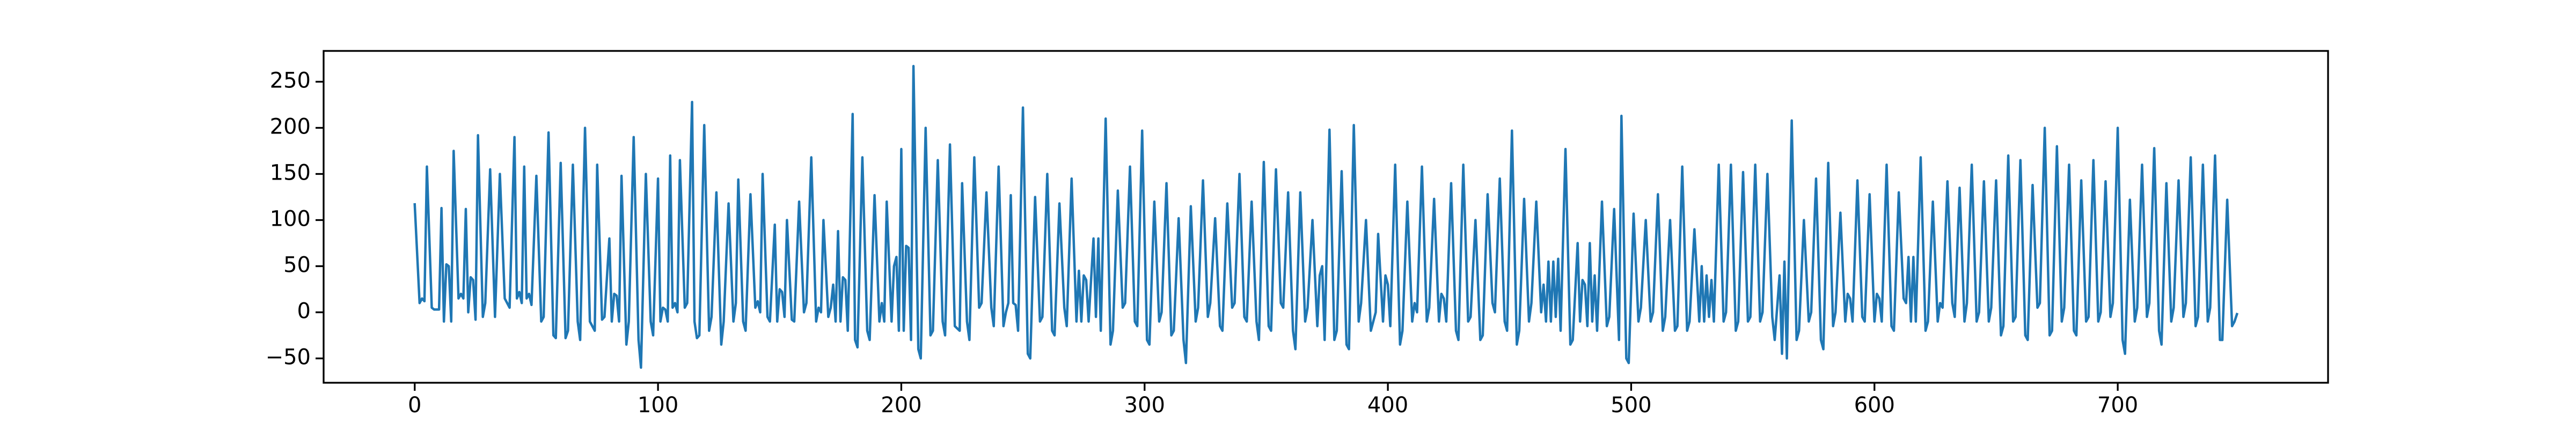 The width and height of the screenshot is (2576, 431). I want to click on y-tick-label: 150, so click(290, 173).